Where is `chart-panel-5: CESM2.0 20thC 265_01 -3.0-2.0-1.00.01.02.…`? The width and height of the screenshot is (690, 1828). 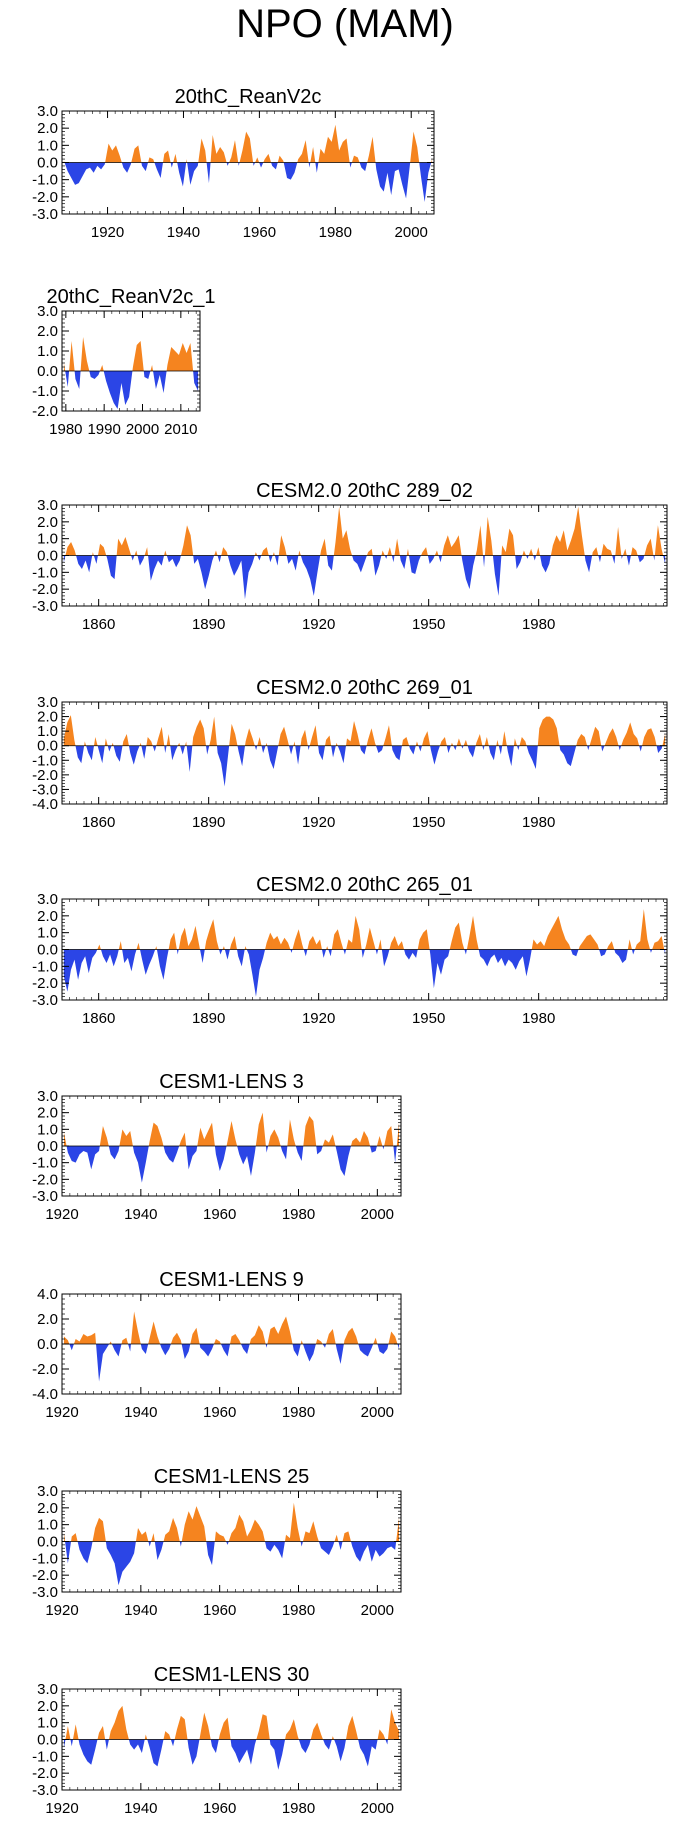
chart-panel-5: CESM2.0 20thC 265_01 -3.0-2.0-1.00.01.02.… is located at coordinates (350, 950).